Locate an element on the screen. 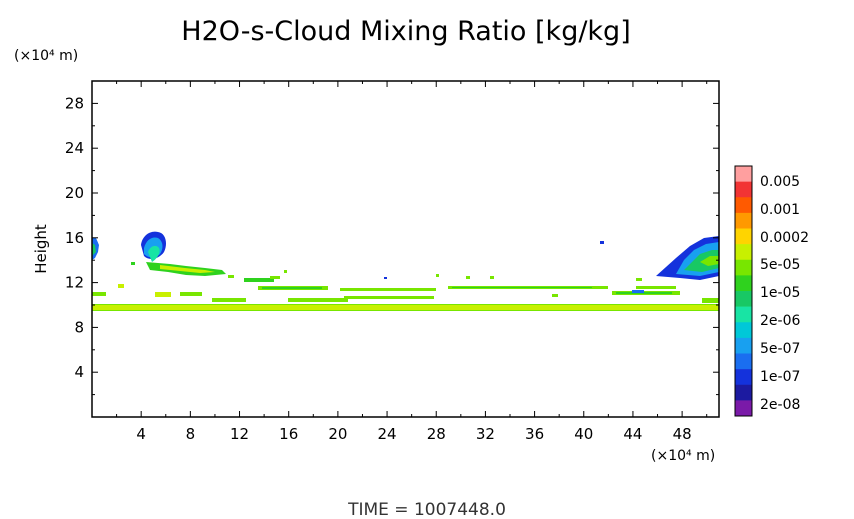 The width and height of the screenshot is (854, 519). x-tick-label: 8 is located at coordinates (191, 434).